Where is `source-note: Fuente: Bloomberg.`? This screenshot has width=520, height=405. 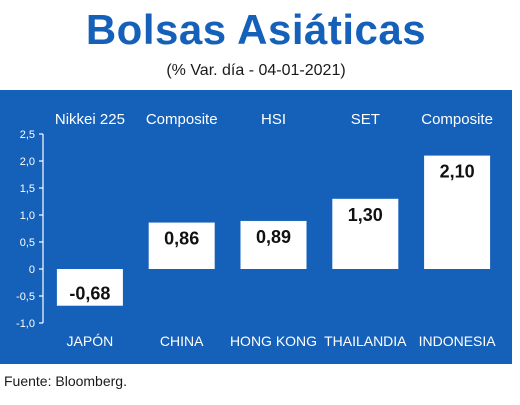 source-note: Fuente: Bloomberg. is located at coordinates (65, 381).